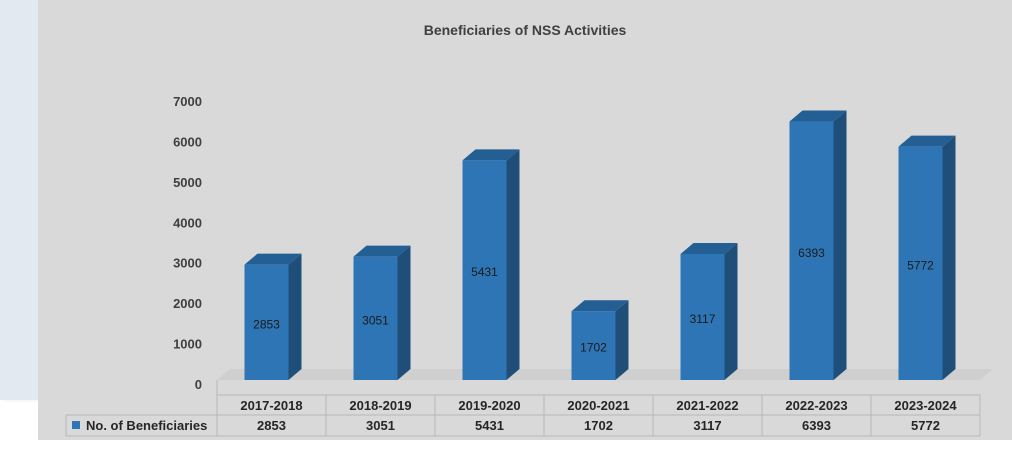 The width and height of the screenshot is (1012, 454). I want to click on bar-data-label: 5431, so click(484, 272).